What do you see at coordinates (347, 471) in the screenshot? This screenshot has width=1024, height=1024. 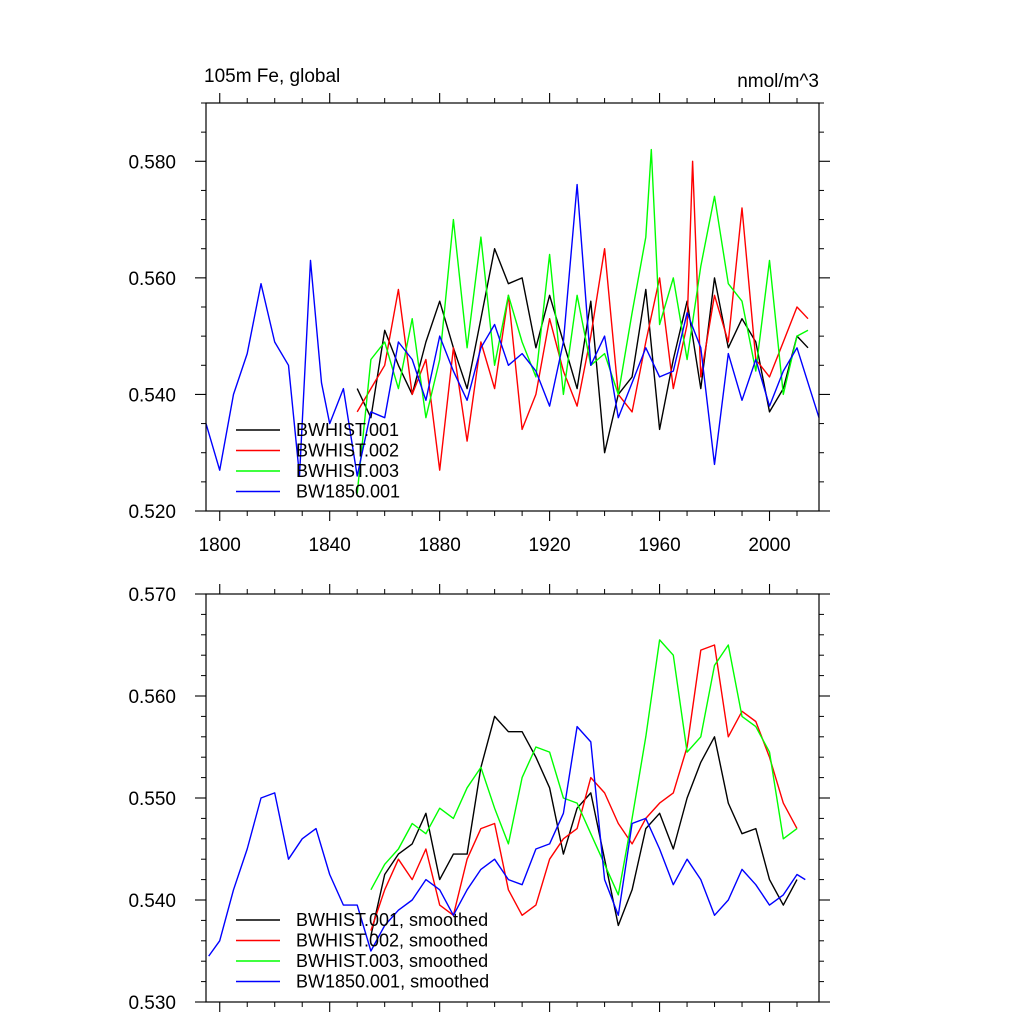 I see `legend-label: BWHIST.003` at bounding box center [347, 471].